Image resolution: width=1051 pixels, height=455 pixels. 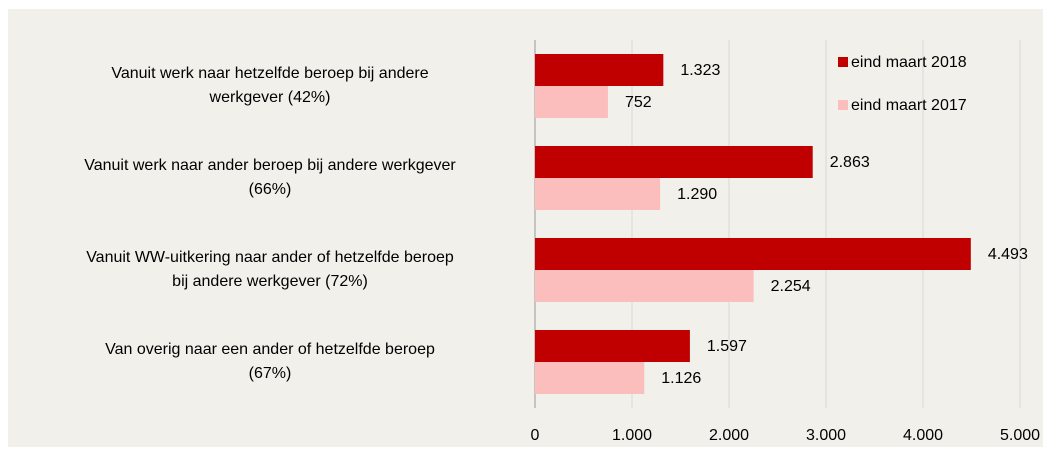 I want to click on legend-label: eind maart 2018, so click(x=909, y=62).